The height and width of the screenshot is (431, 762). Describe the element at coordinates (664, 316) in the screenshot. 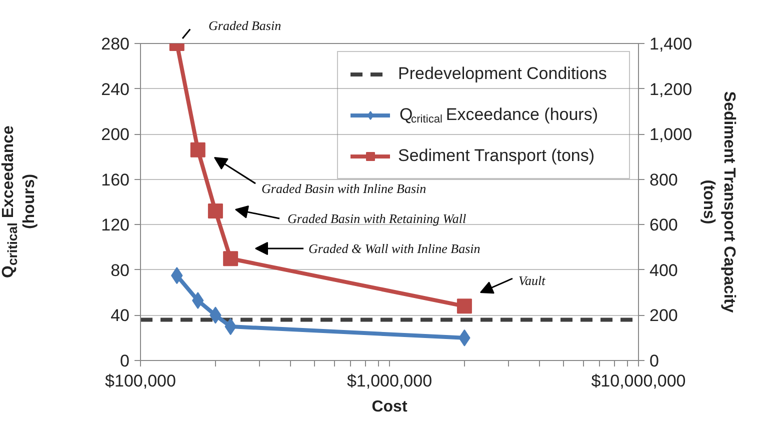

I see `y2-tick-label: 200` at that location.